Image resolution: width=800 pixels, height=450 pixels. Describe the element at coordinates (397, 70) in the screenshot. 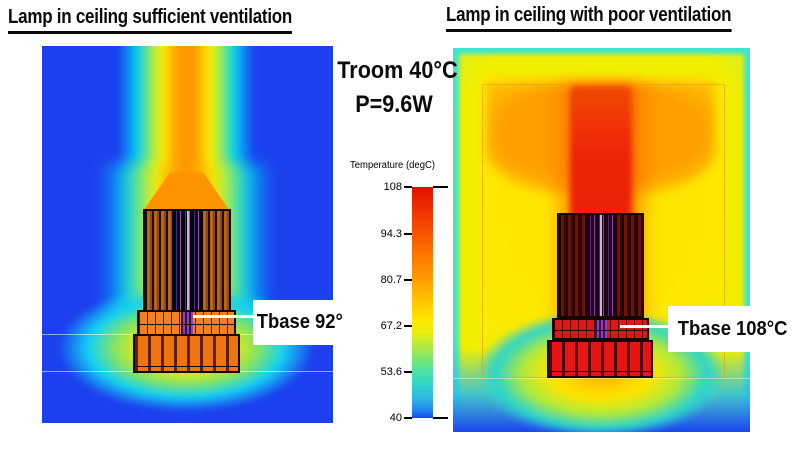

I see `room-temperature-label: Troom 40°C` at that location.